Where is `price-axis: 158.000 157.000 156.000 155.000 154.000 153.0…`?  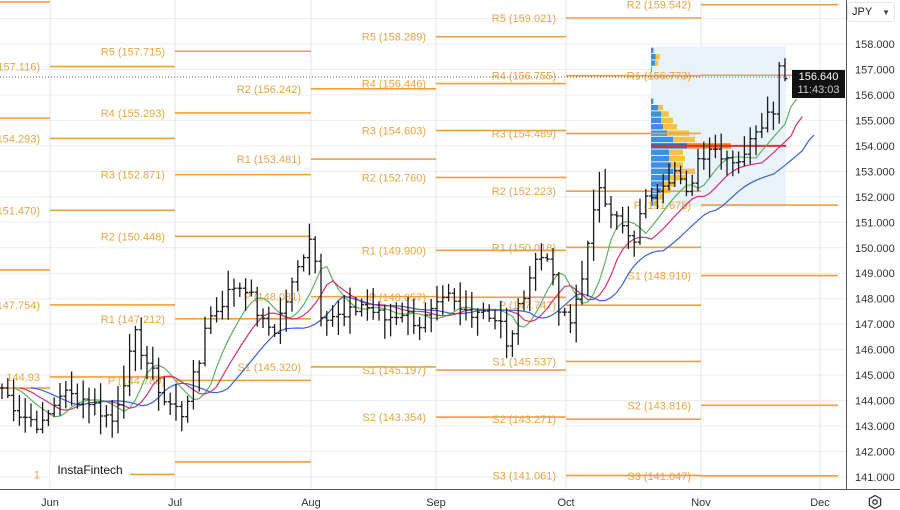
price-axis: 158.000 157.000 156.000 155.000 154.000 153.0… is located at coordinates (875, 261).